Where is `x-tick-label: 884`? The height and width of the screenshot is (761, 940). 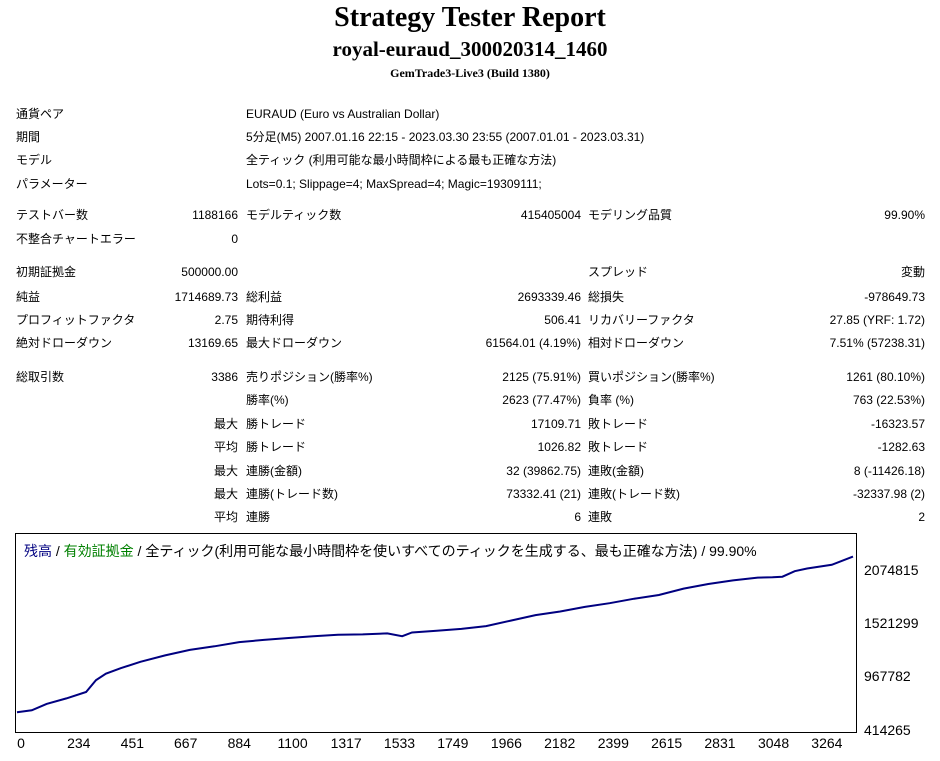
x-tick-label: 884 is located at coordinates (239, 743).